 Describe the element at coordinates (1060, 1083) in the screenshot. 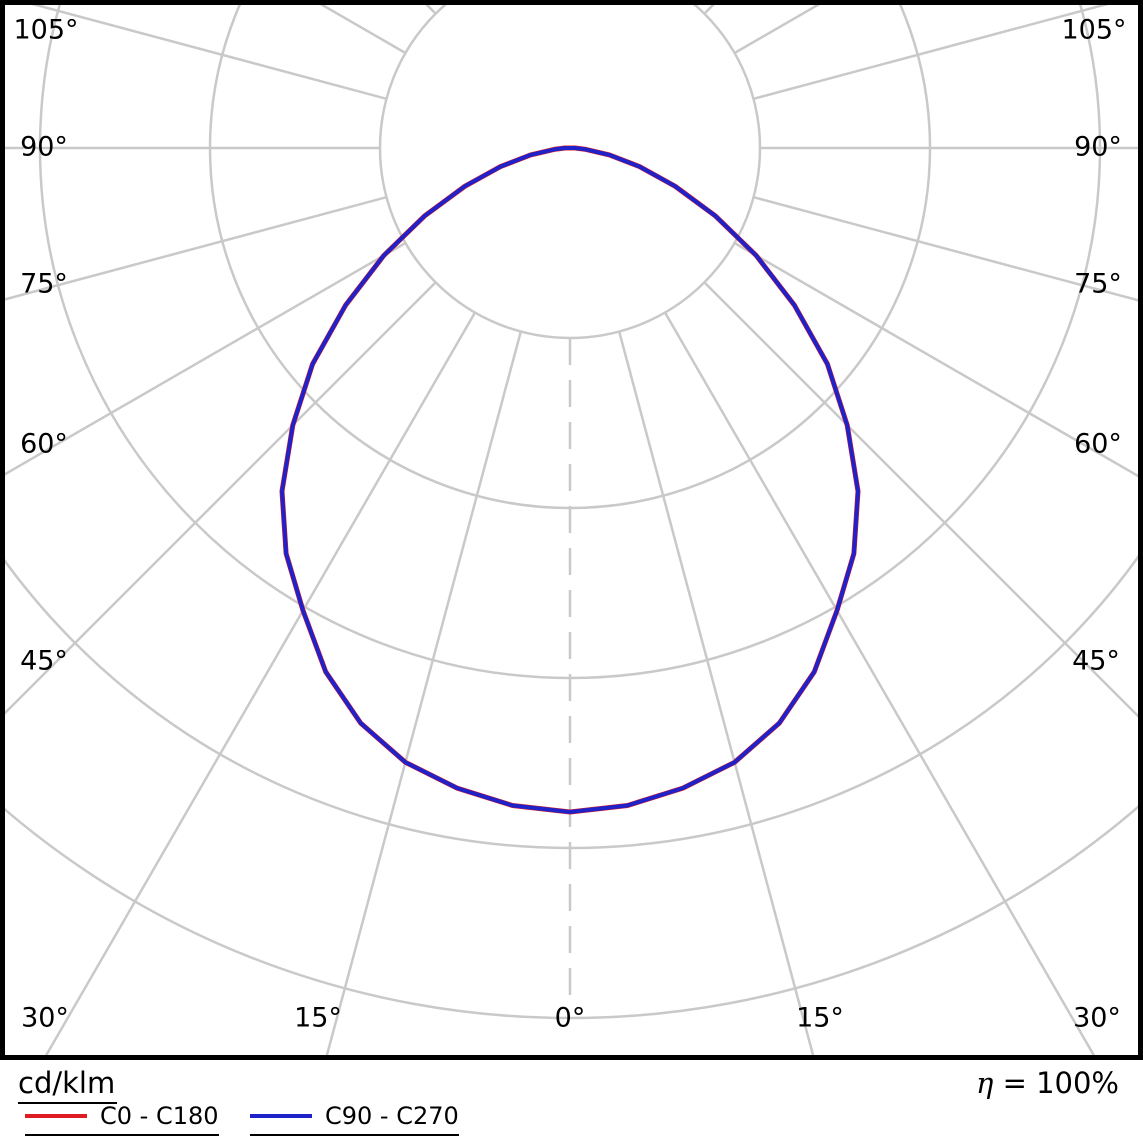

I see `eta-value: = 100%` at that location.